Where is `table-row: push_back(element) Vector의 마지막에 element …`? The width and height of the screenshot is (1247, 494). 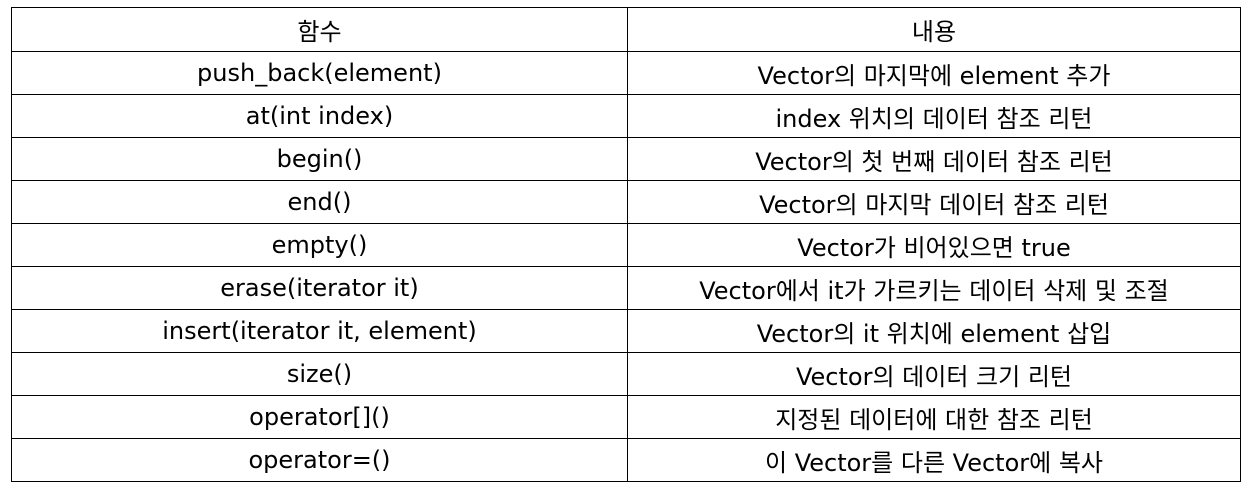 table-row: push_back(element) Vector의 마지막에 element … is located at coordinates (626, 73).